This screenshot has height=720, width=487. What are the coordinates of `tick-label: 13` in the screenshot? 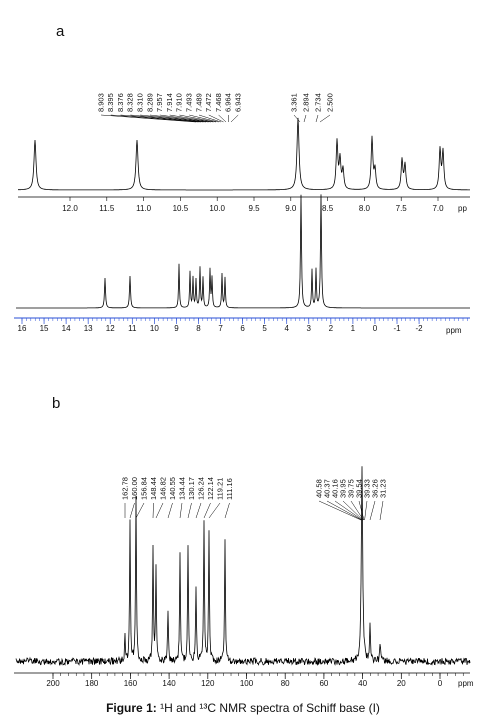 It's located at (88, 328).